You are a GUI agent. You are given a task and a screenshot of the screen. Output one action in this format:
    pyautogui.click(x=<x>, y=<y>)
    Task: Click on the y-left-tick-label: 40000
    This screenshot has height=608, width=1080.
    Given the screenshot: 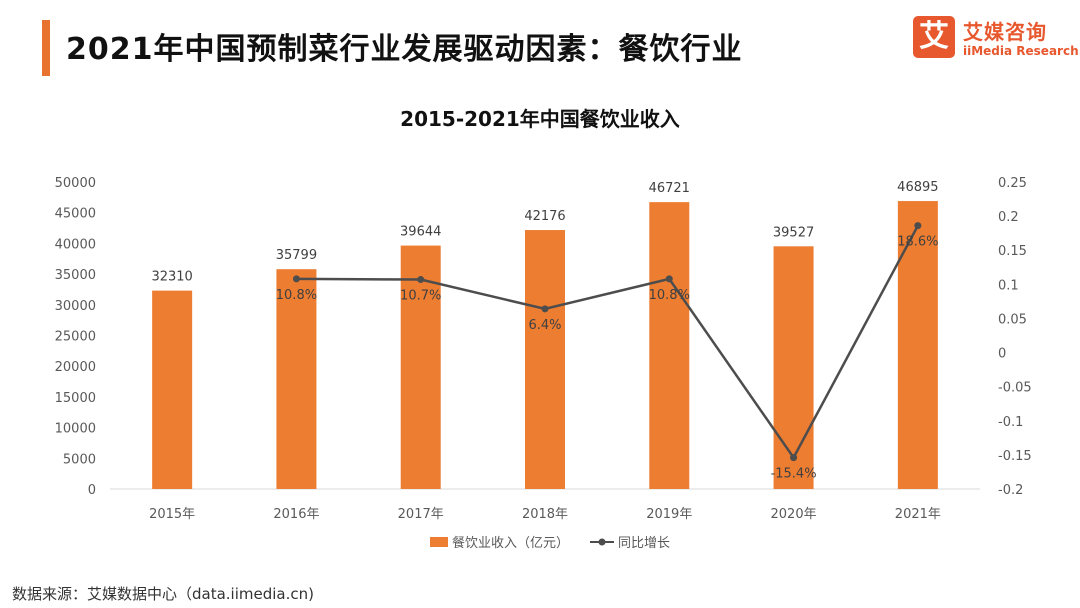 What is the action you would take?
    pyautogui.click(x=75, y=244)
    